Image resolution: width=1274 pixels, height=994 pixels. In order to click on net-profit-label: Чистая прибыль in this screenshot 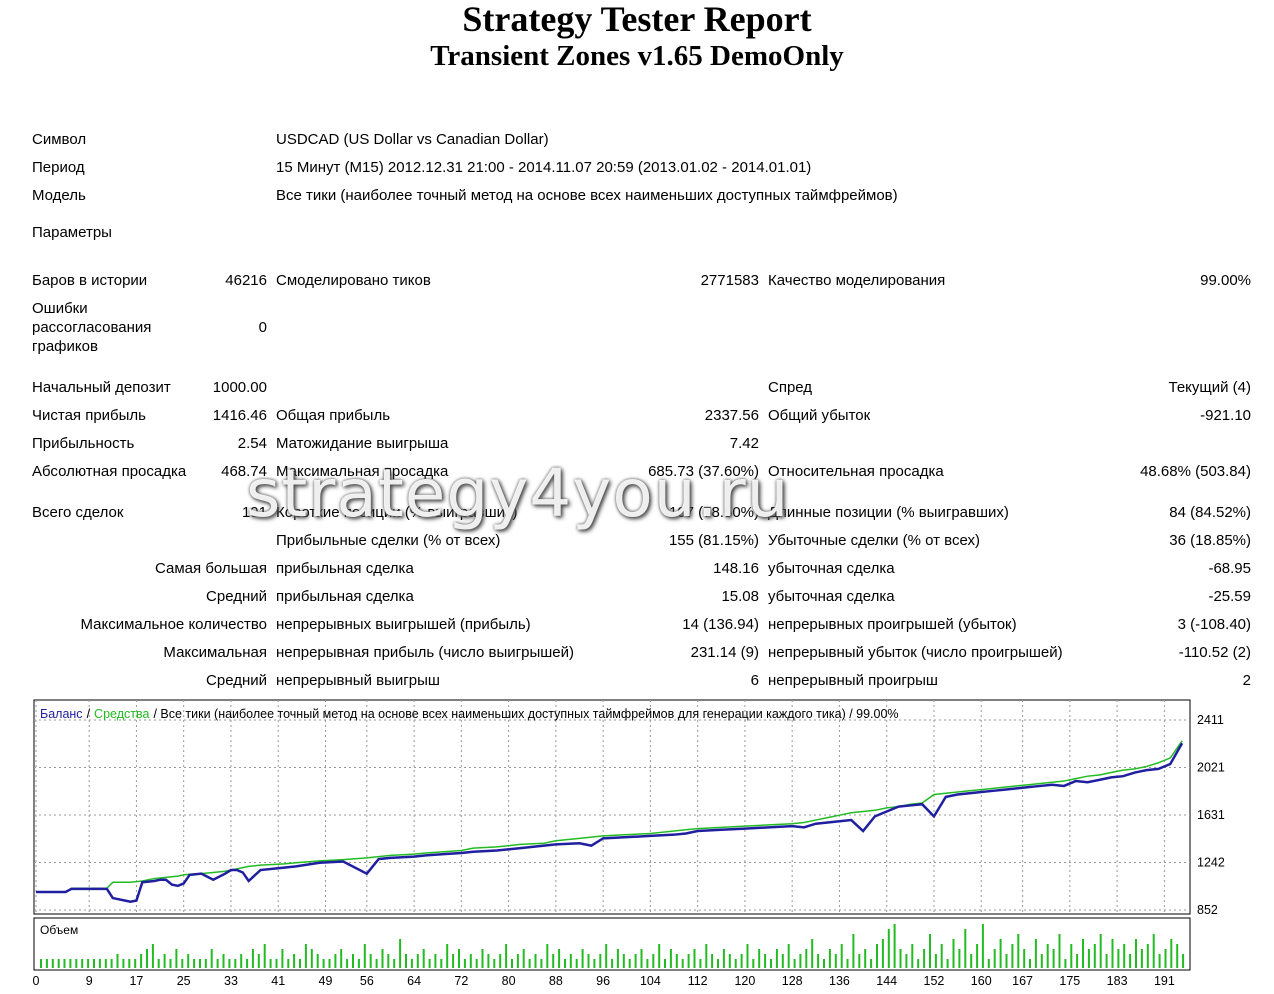, I will do `click(89, 415)`.